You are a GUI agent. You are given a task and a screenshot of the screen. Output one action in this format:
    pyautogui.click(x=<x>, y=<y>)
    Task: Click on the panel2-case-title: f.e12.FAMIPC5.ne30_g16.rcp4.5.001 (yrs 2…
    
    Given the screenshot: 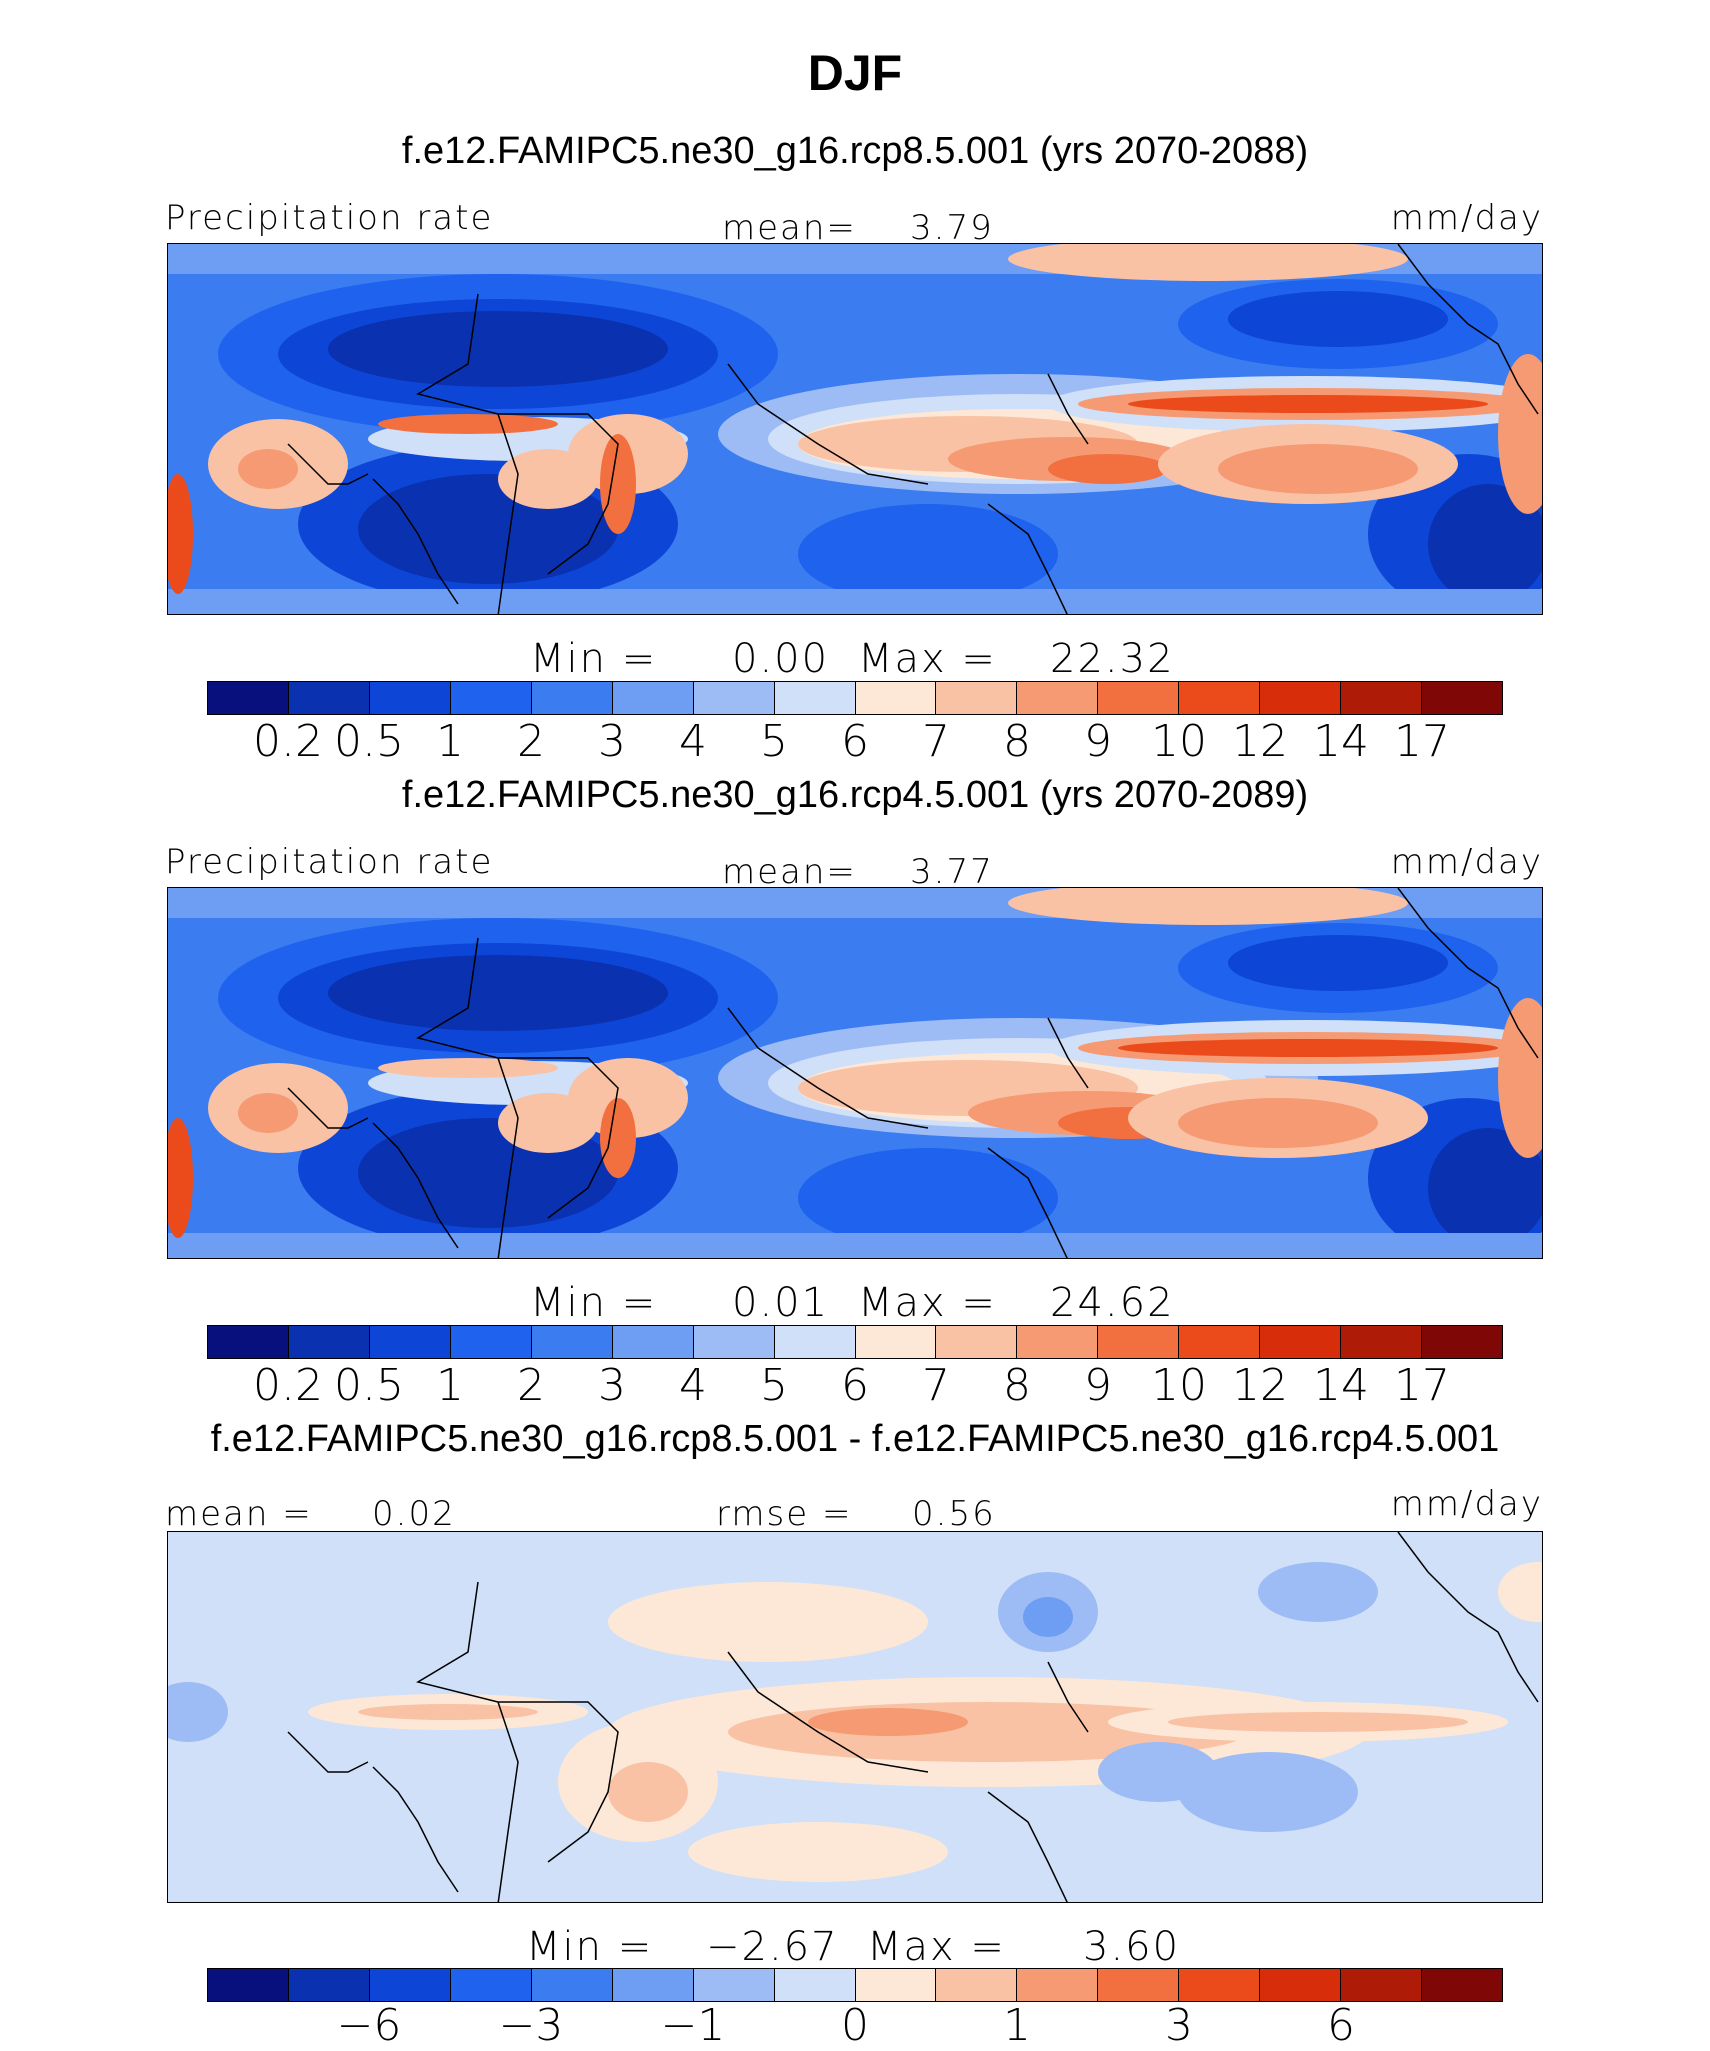 What is the action you would take?
    pyautogui.click(x=855, y=795)
    